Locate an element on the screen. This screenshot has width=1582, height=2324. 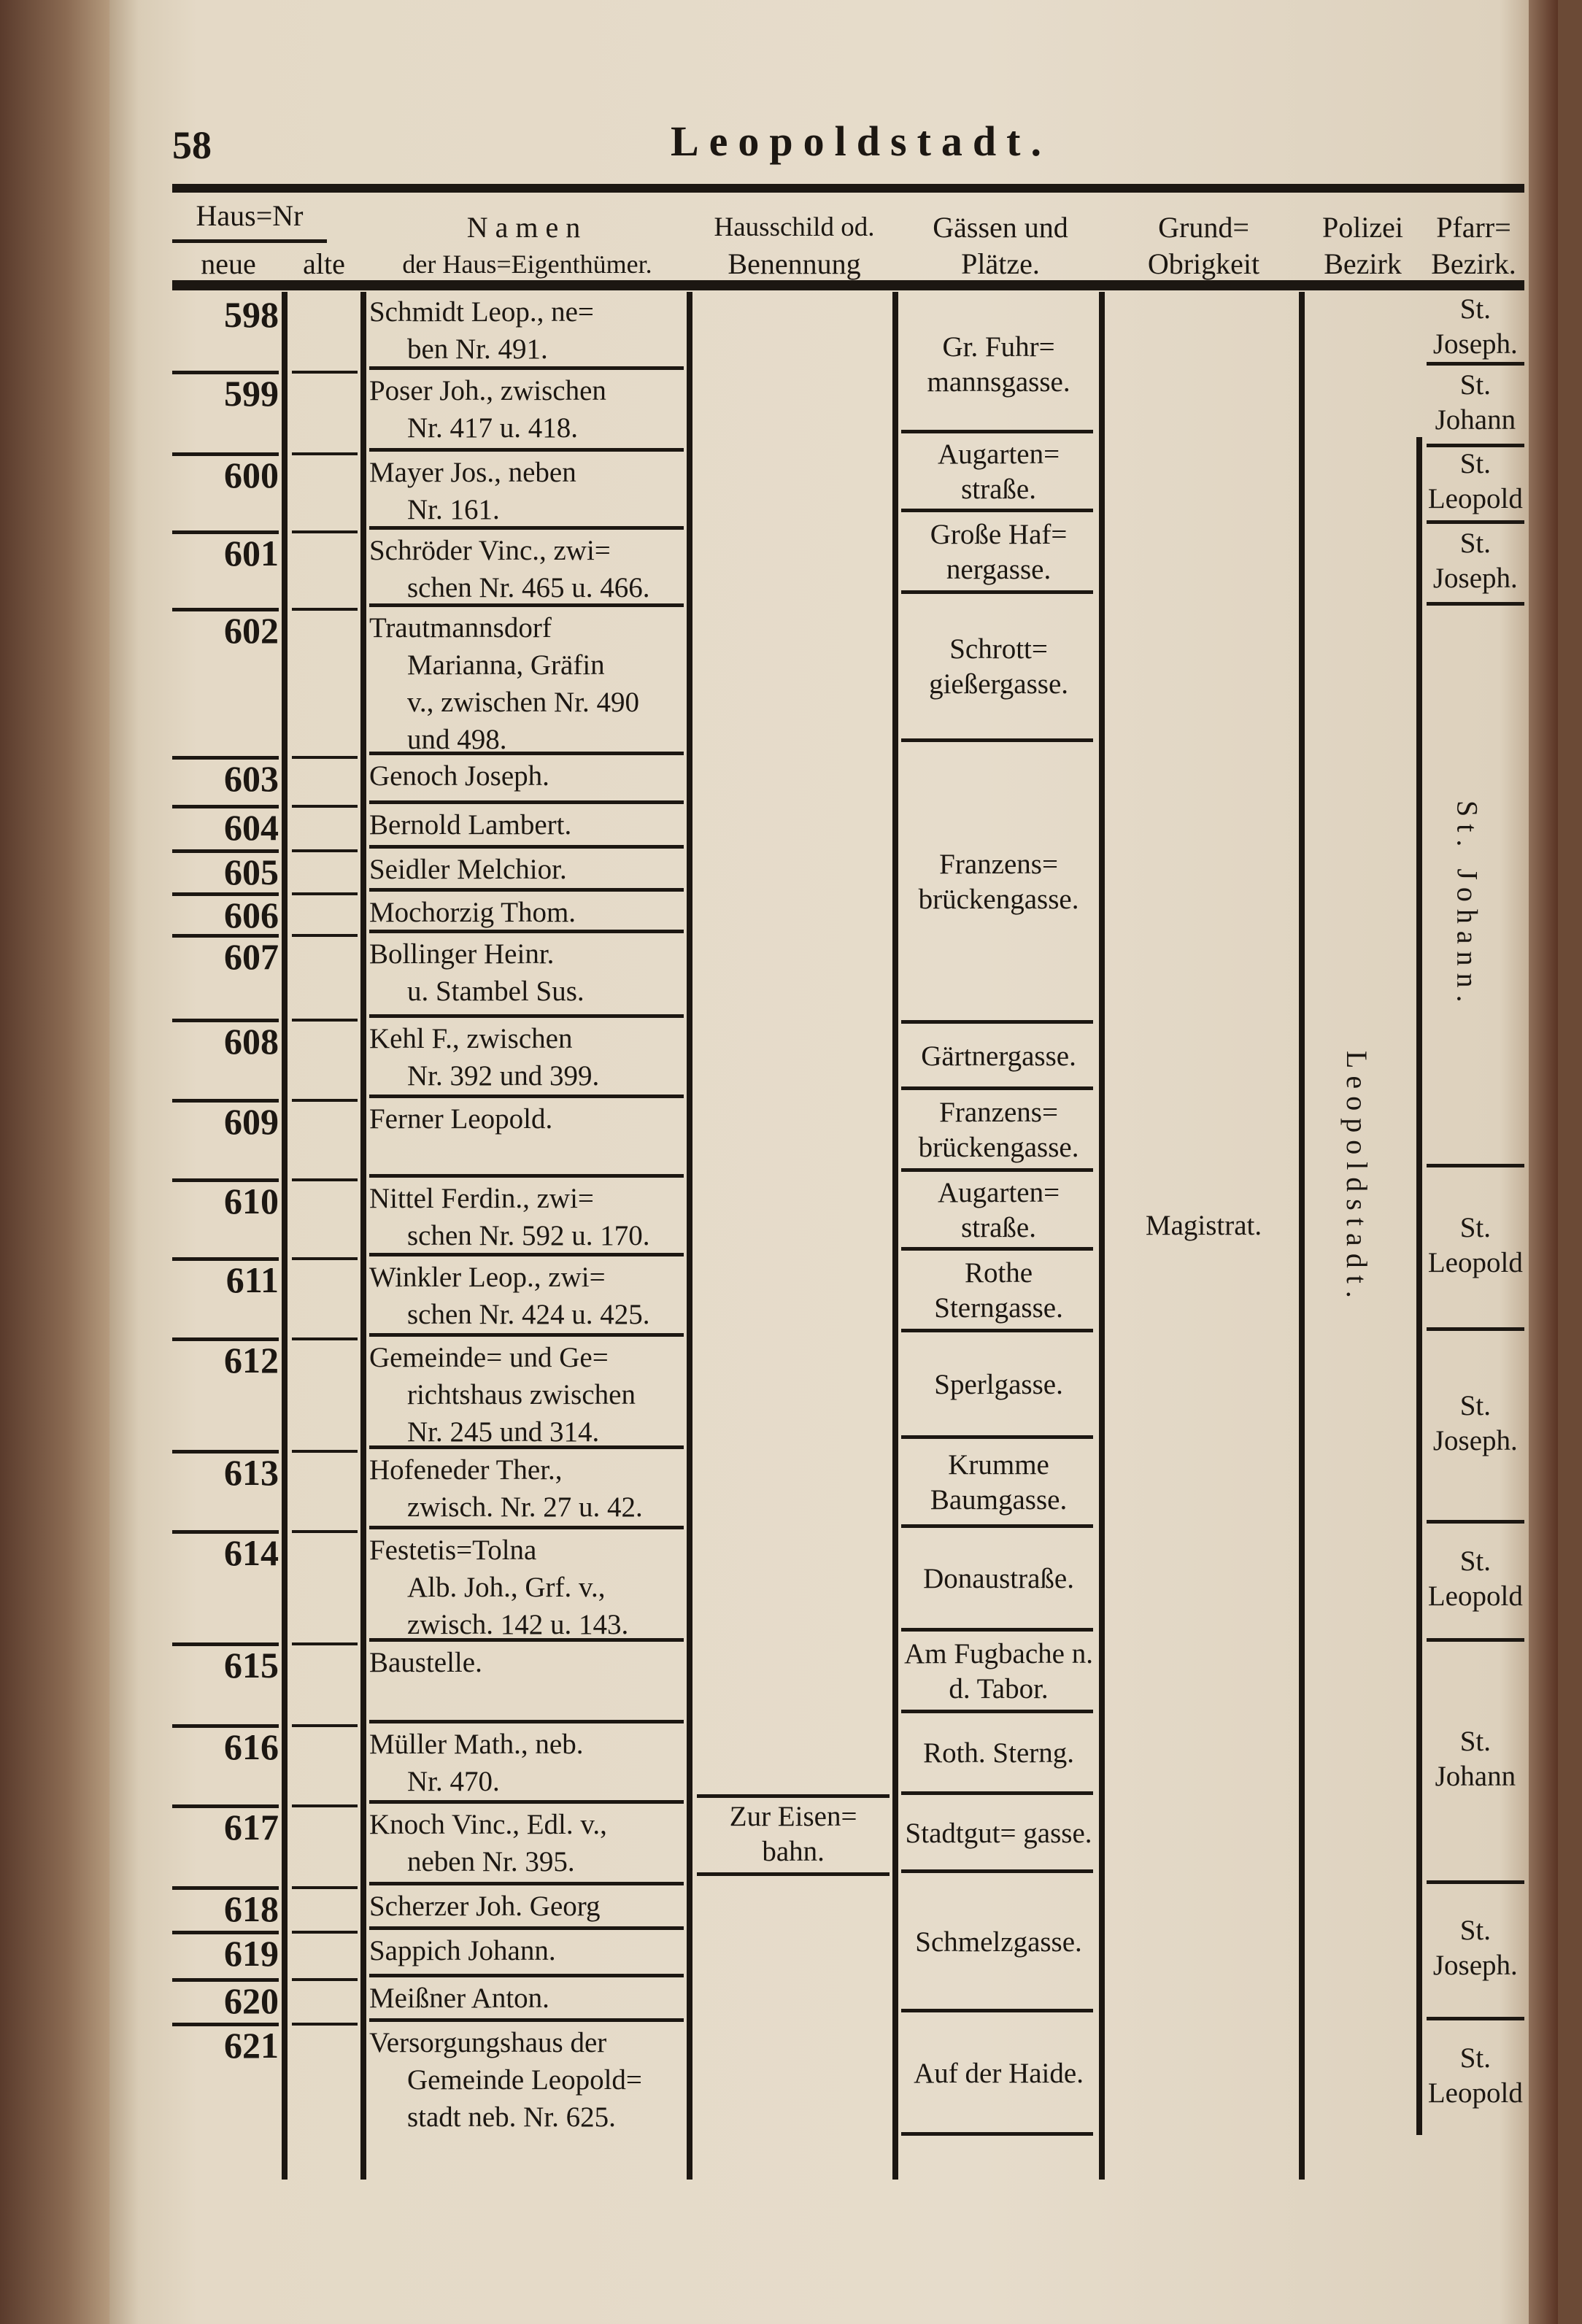
owner-name: Kehl F., zwischen Nr. 392 und 399. is located at coordinates (484, 1057).